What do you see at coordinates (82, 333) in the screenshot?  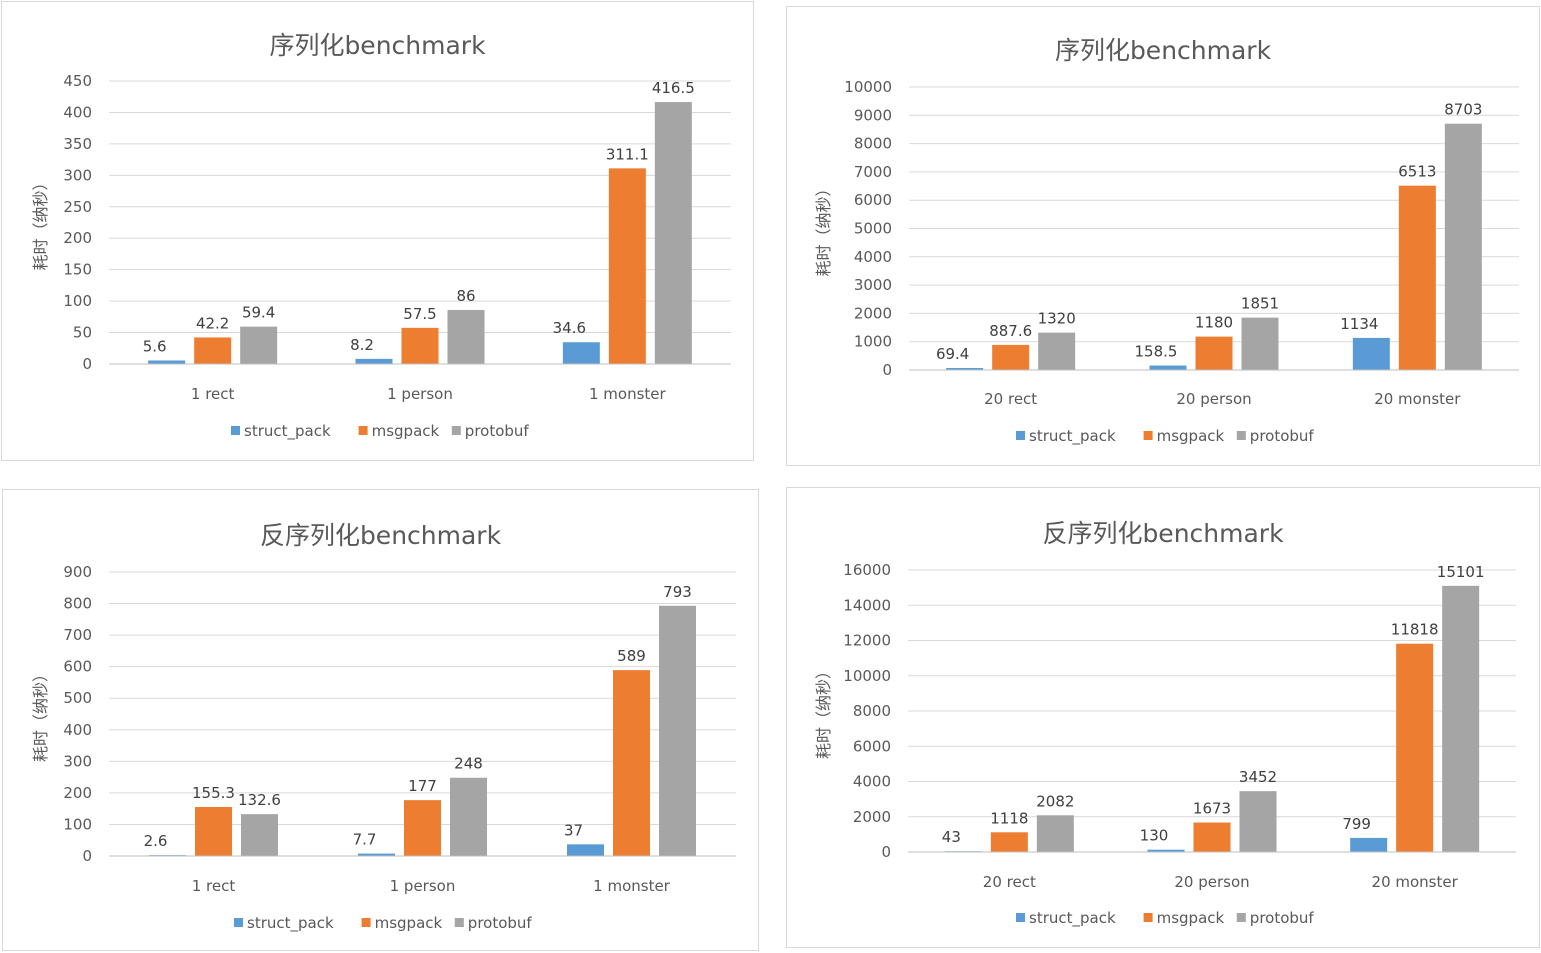 I see `y-tick-label: 50` at bounding box center [82, 333].